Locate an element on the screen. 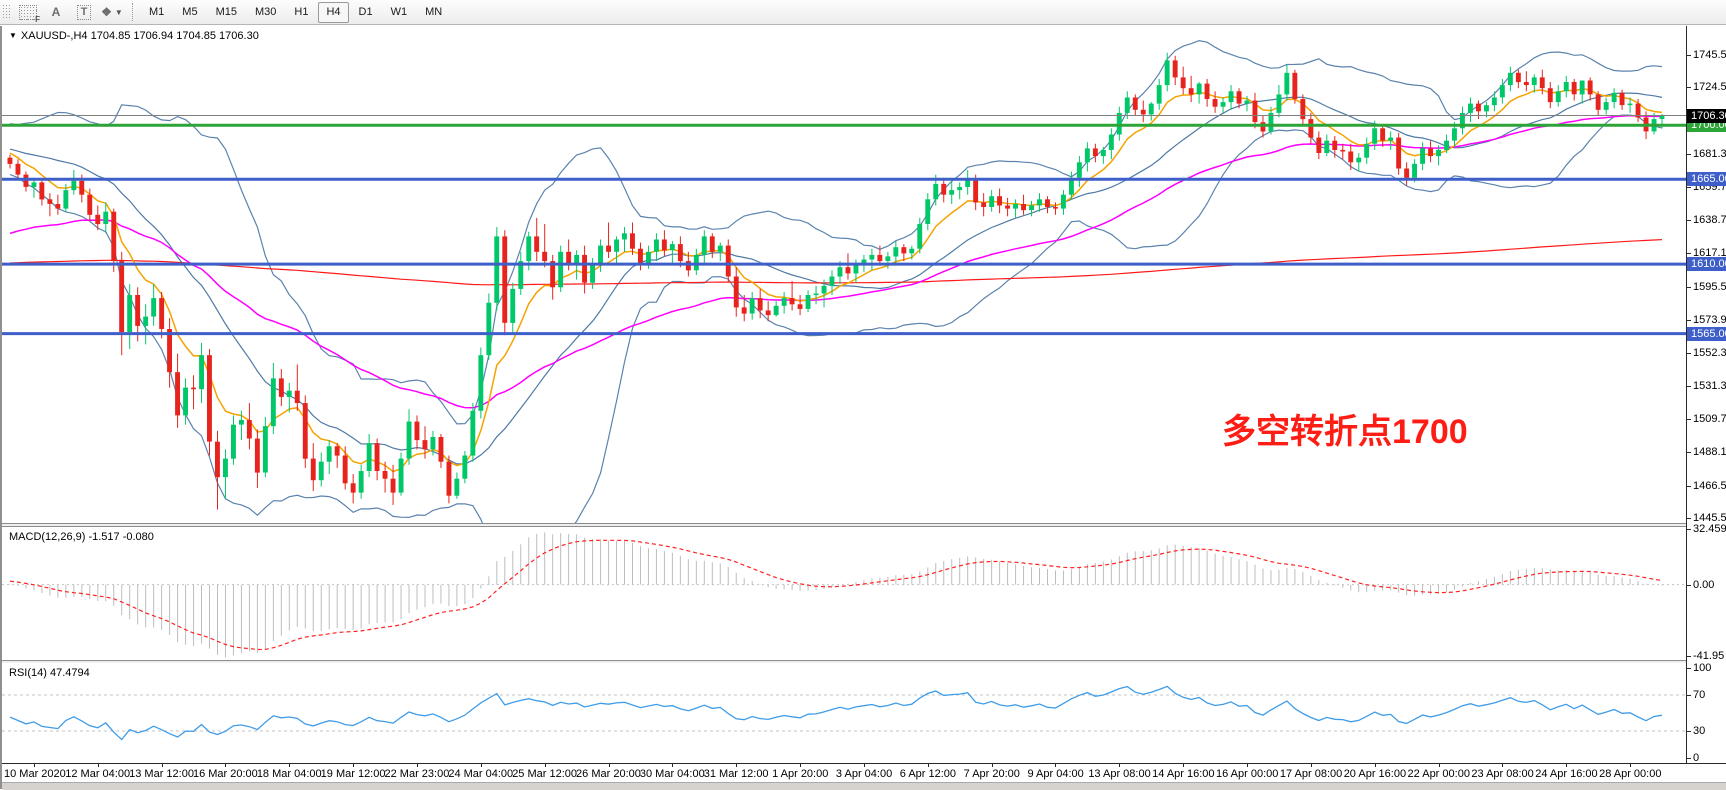 The width and height of the screenshot is (1726, 790). timeframe-button-w1: W1 is located at coordinates (399, 12).